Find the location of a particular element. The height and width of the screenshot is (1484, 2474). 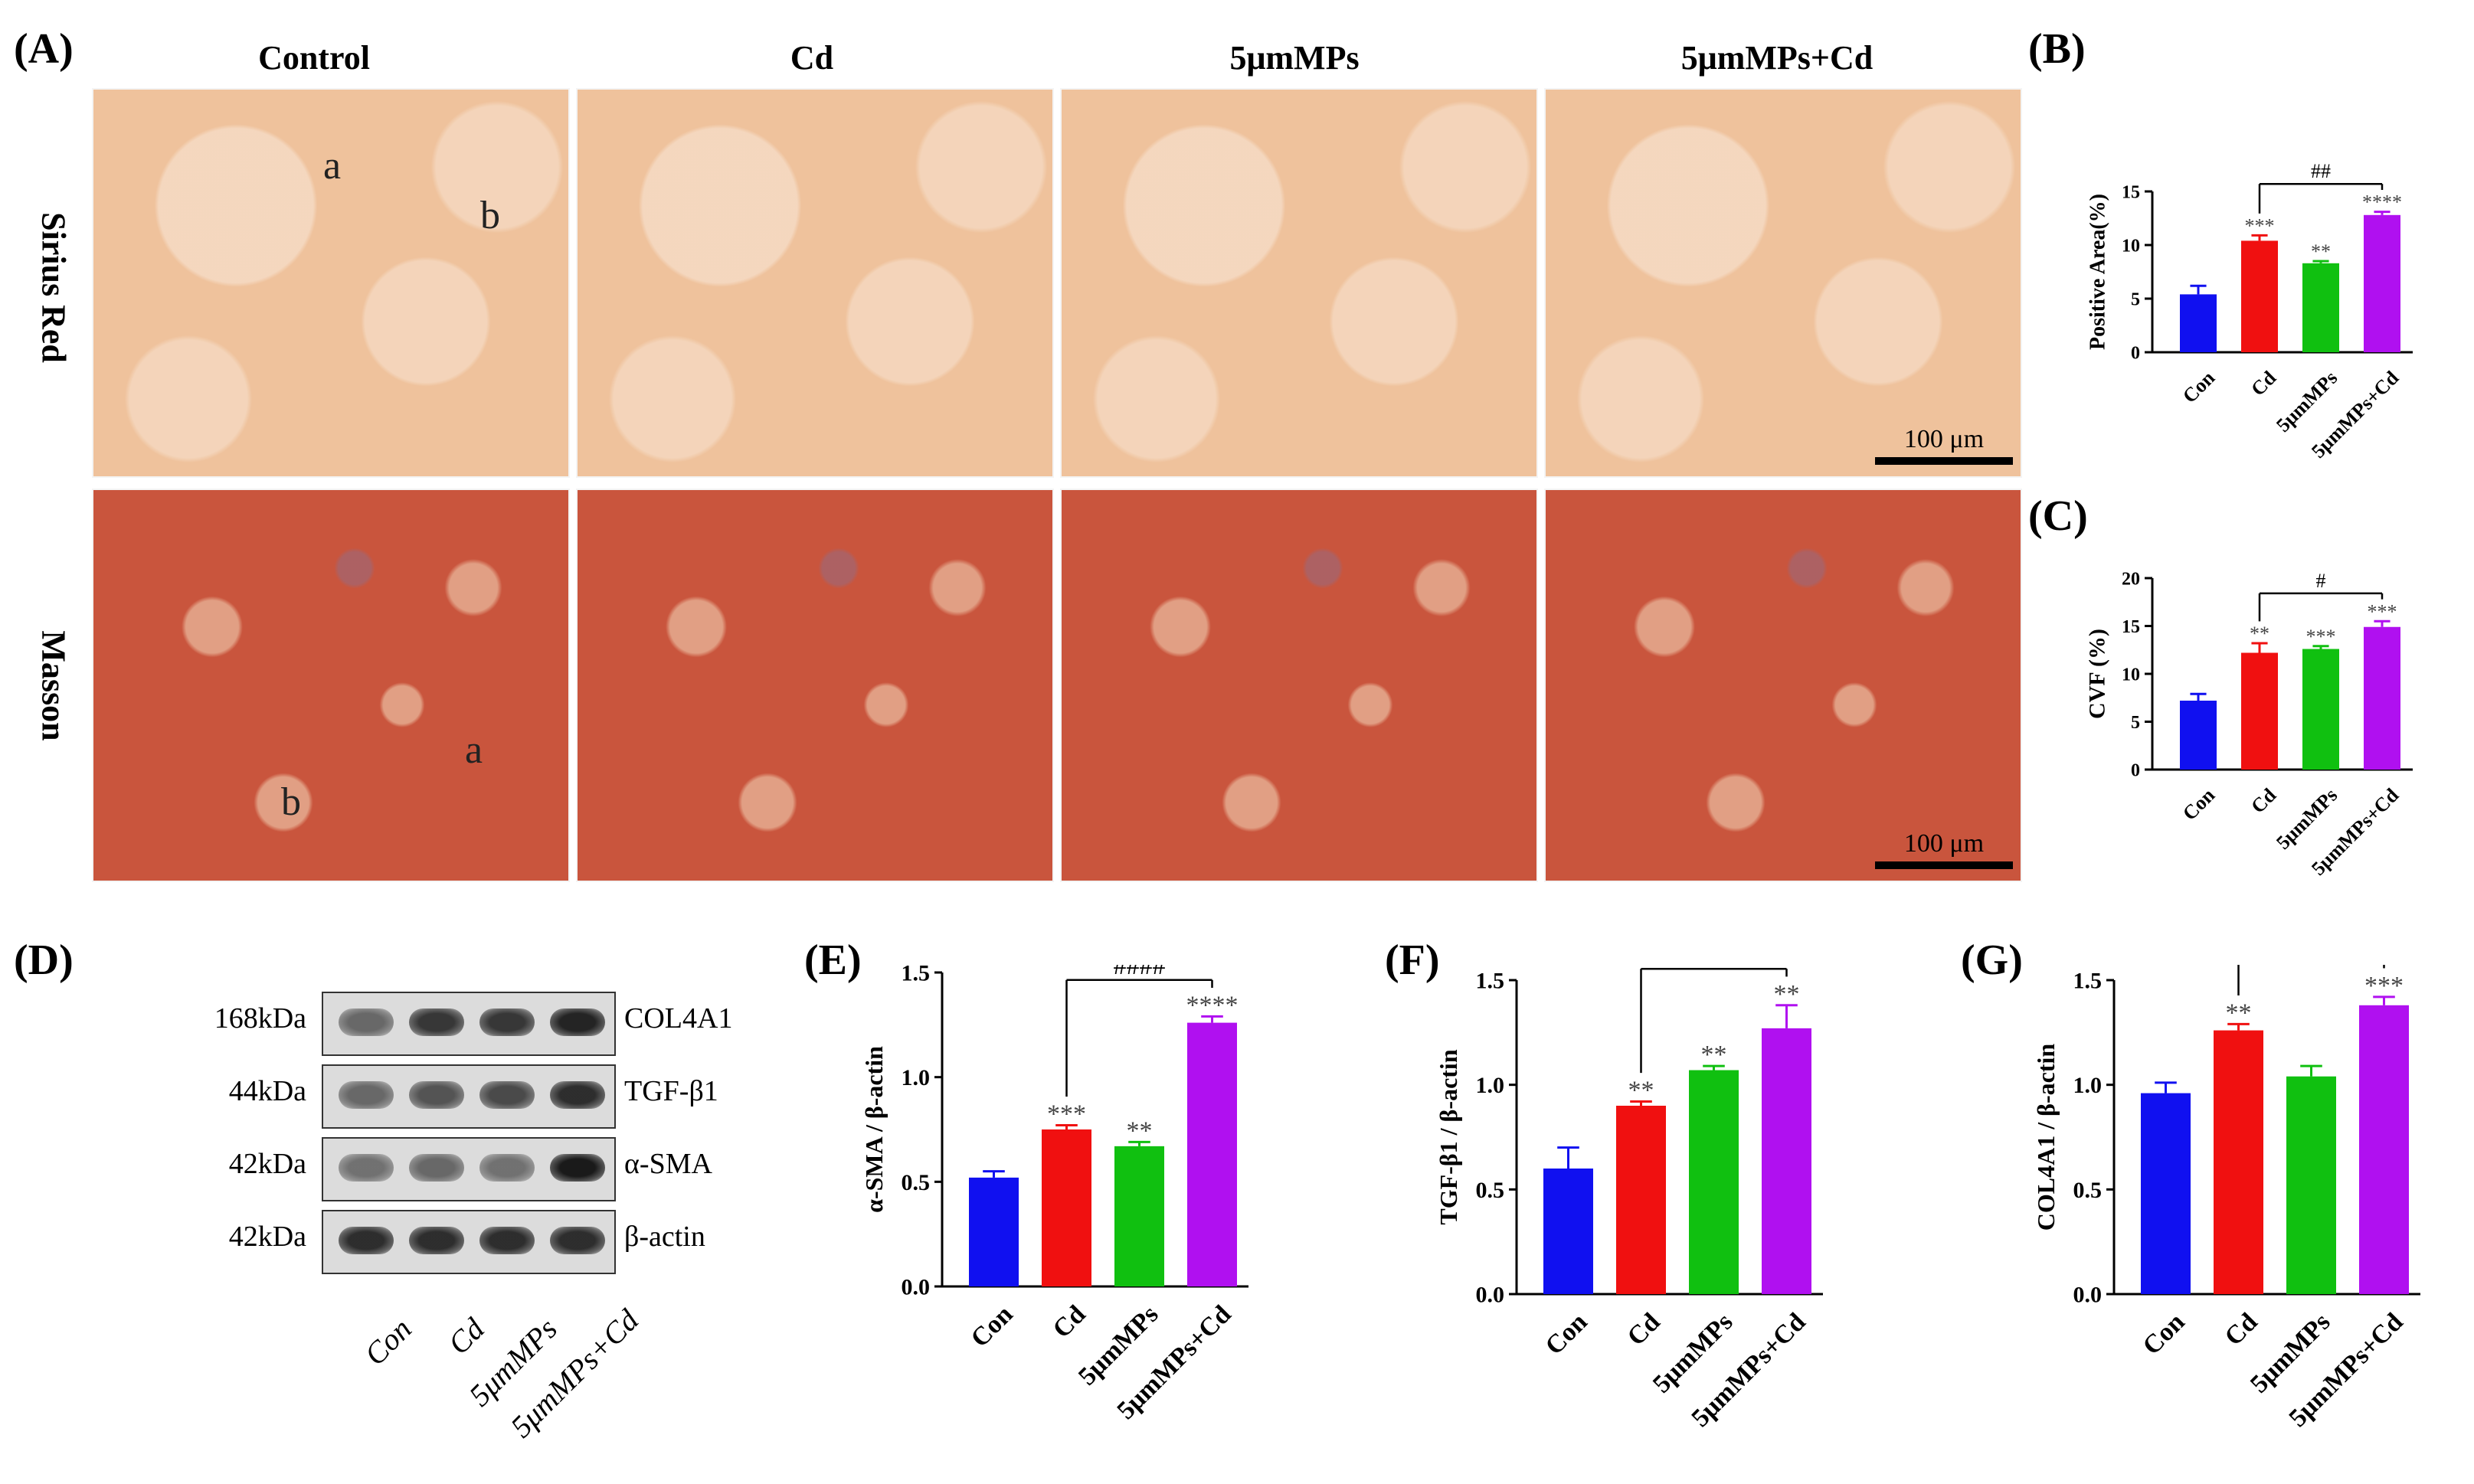

micrograph-sirius-5ummps-cd: 100 μm is located at coordinates (1783, 283).